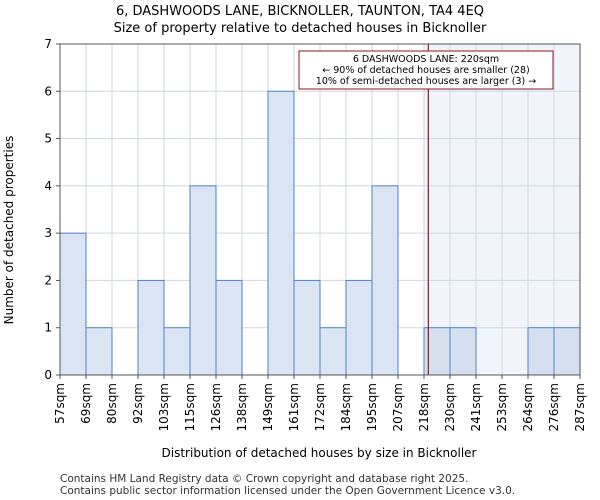 Image resolution: width=600 pixels, height=500 pixels. I want to click on y-tick-label: 2, so click(48, 280).